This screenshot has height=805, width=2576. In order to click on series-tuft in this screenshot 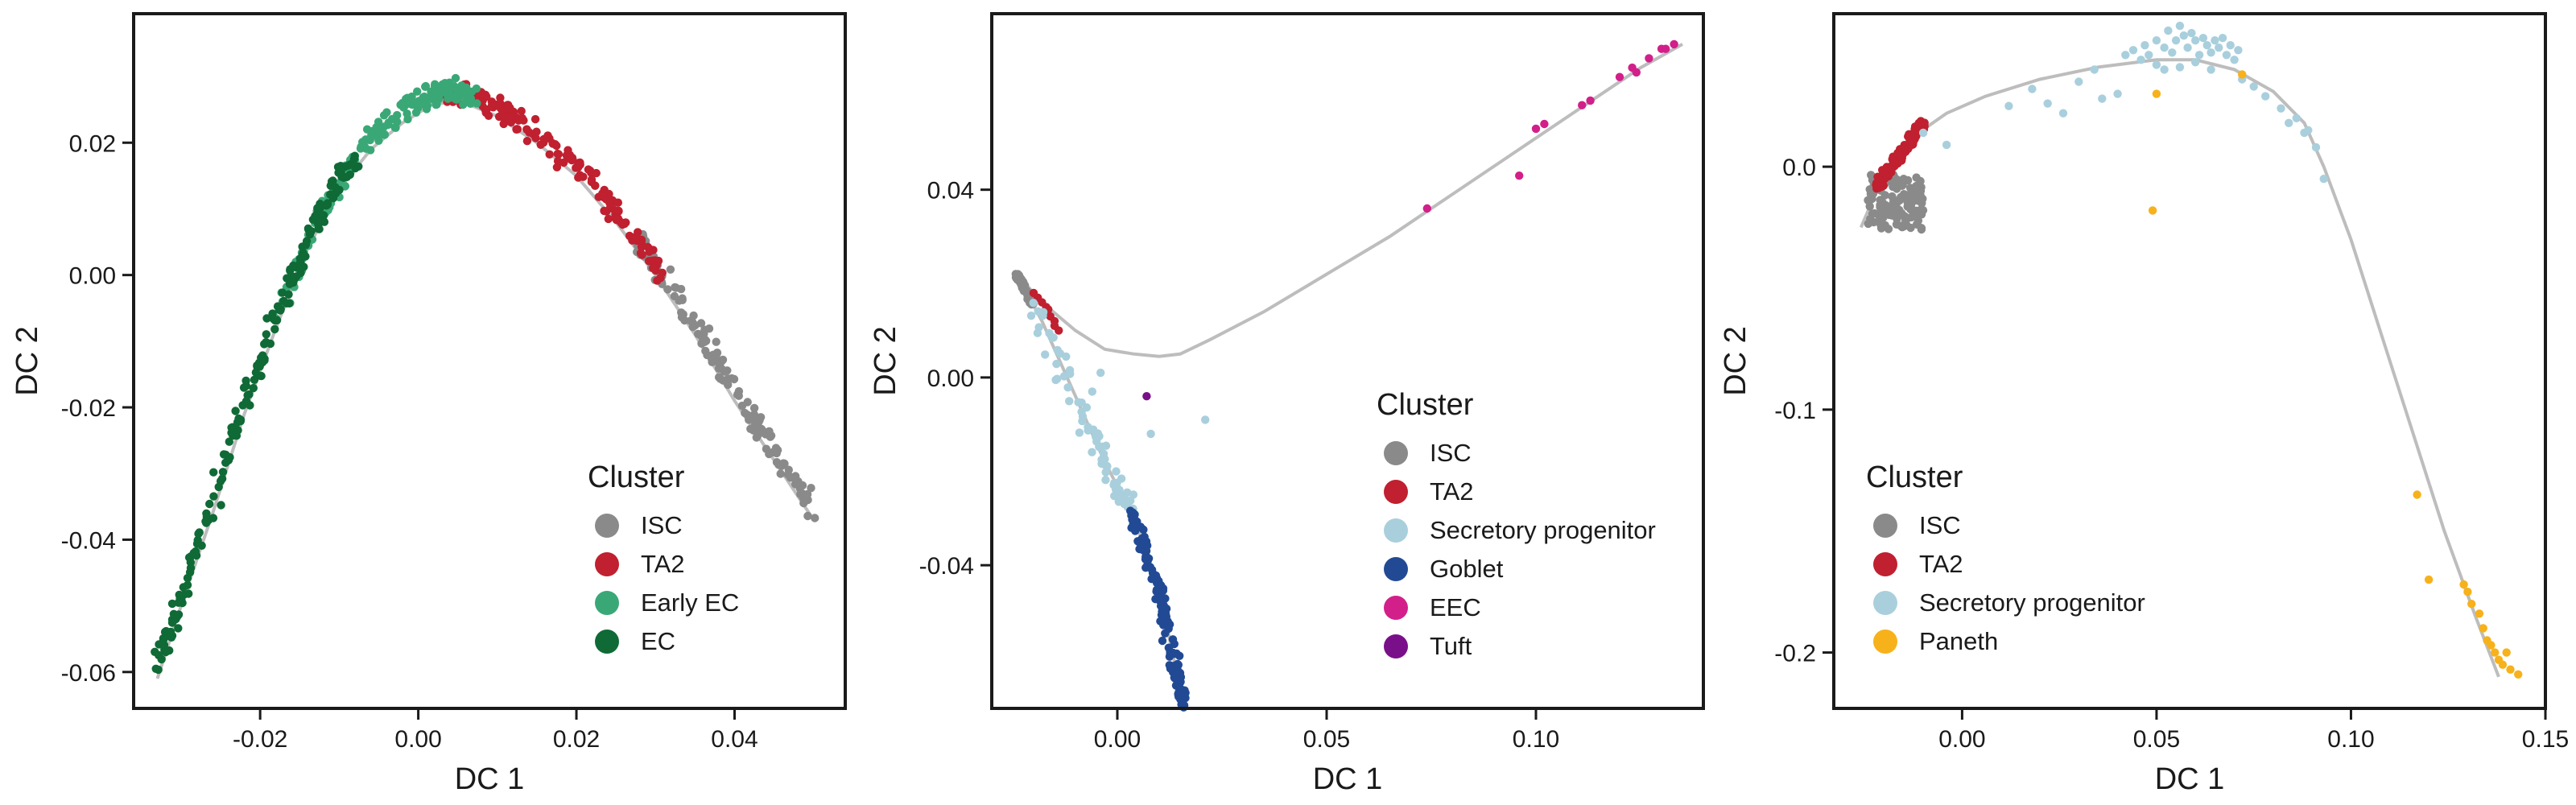, I will do `click(1146, 396)`.